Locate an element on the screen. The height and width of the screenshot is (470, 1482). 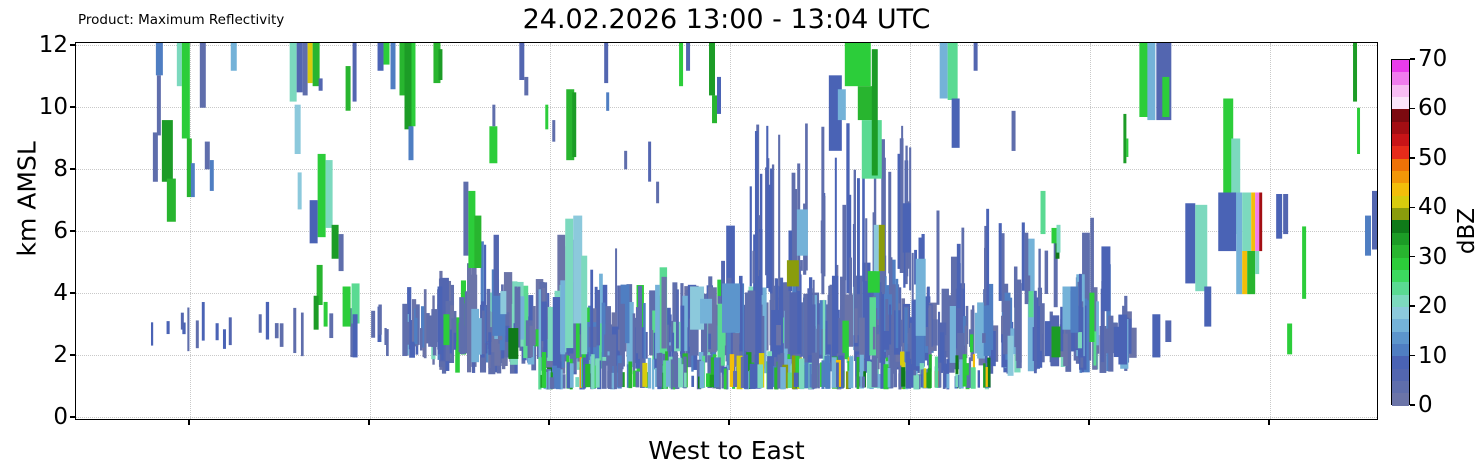
page-title: 24.02.2026 13:00 - 13:04 UTC is located at coordinates (726, 19).